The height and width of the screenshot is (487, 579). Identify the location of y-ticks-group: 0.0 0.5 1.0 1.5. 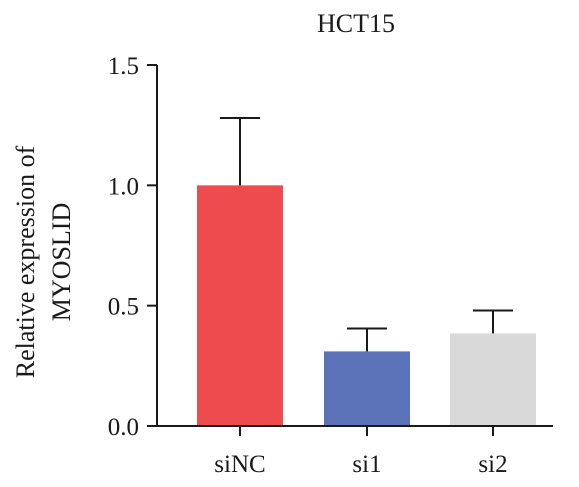
(132, 247).